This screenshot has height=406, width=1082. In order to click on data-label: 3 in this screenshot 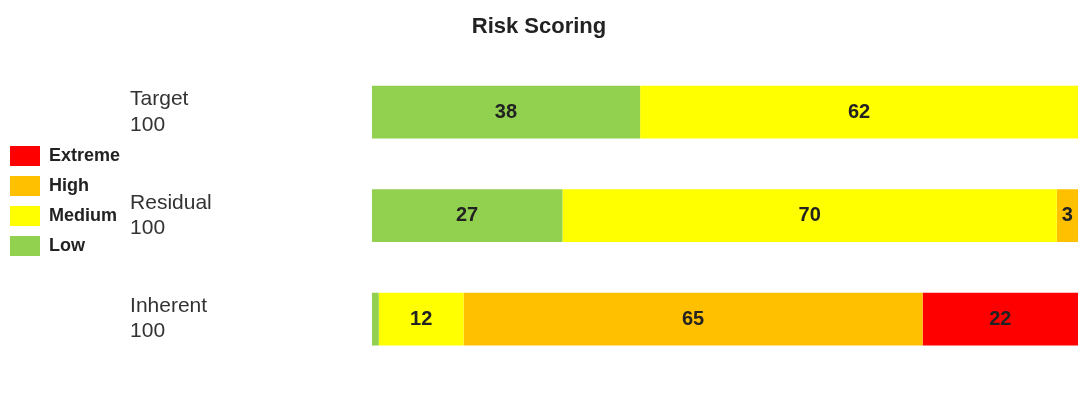, I will do `click(1067, 214)`.